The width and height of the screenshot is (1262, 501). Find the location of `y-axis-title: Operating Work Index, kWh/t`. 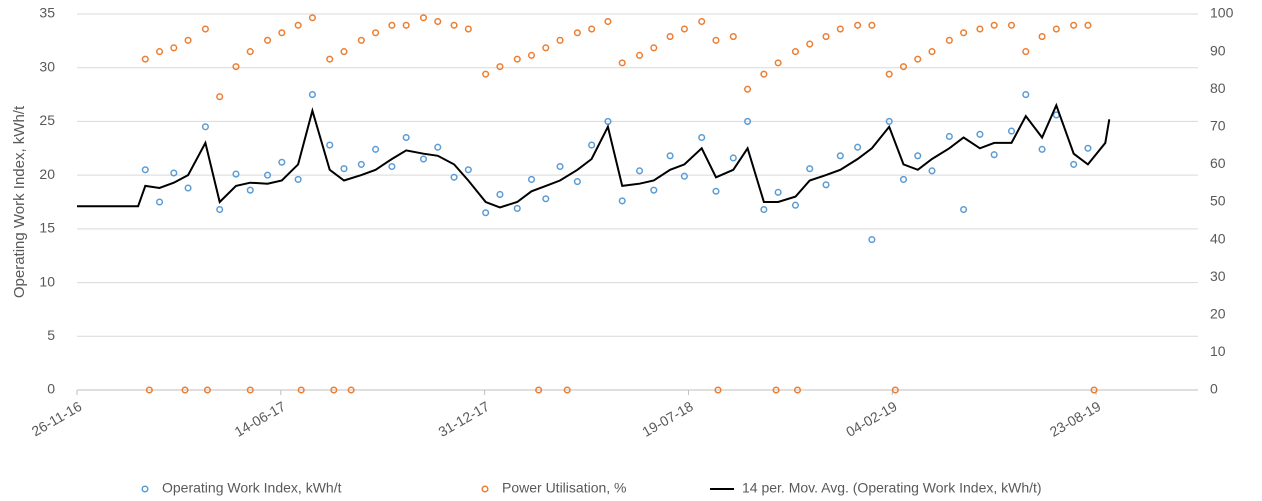

y-axis-title: Operating Work Index, kWh/t is located at coordinates (19, 201).